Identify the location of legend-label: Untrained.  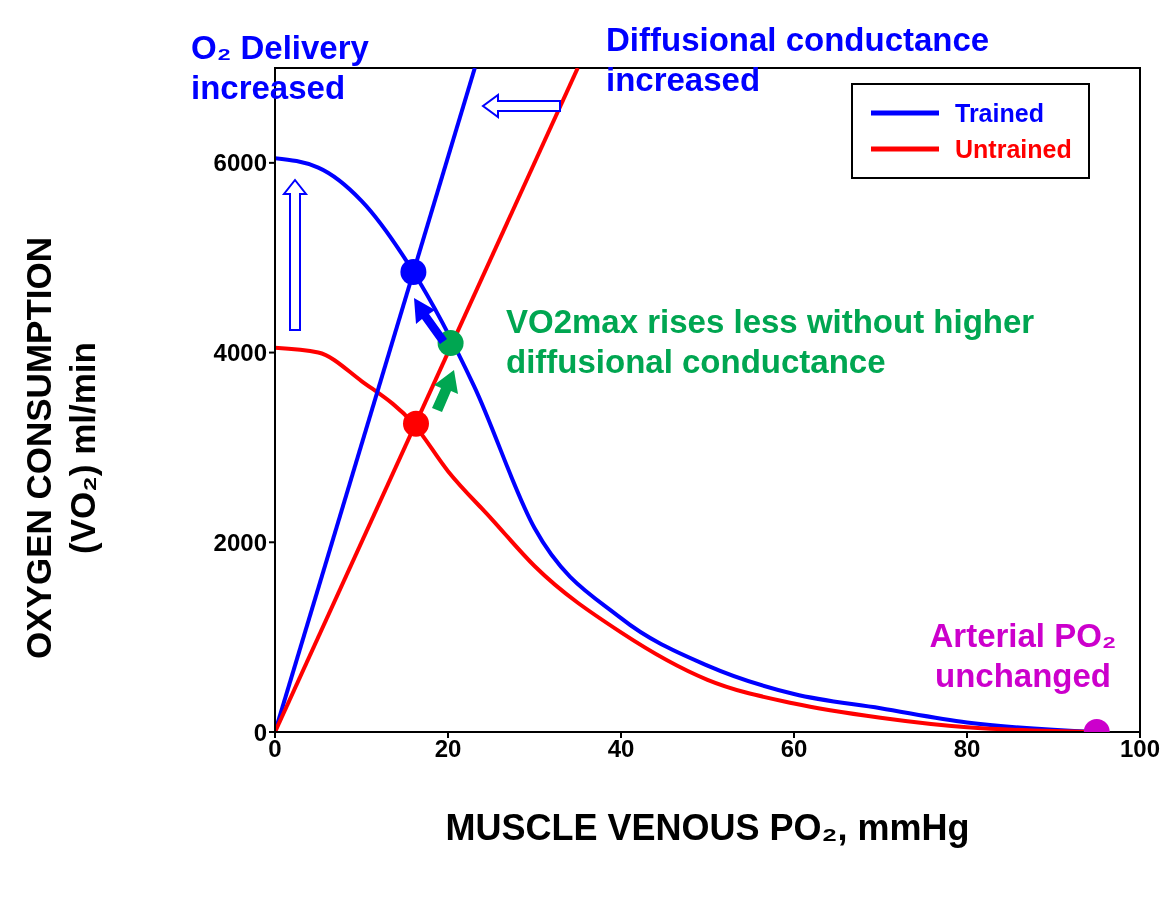
(1013, 149).